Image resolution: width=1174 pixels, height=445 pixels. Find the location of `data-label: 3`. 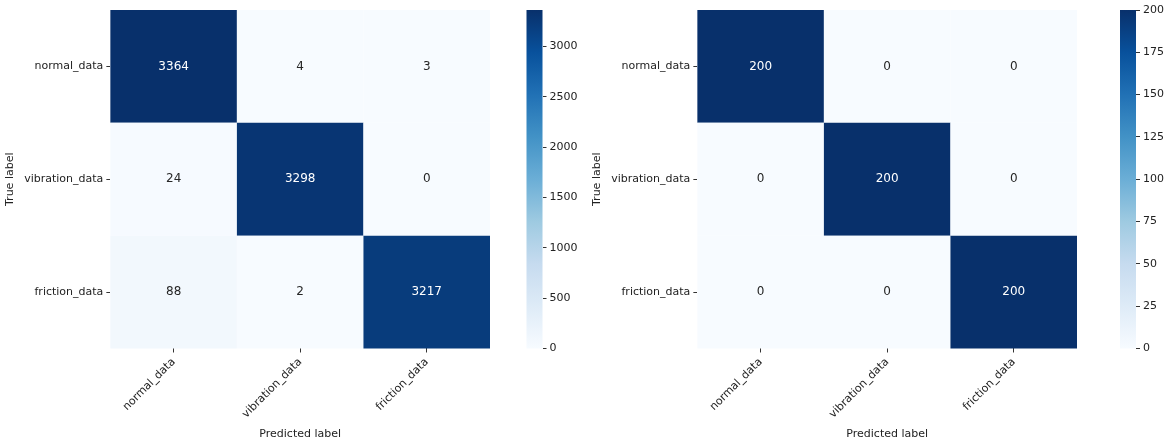

data-label: 3 is located at coordinates (426, 65).